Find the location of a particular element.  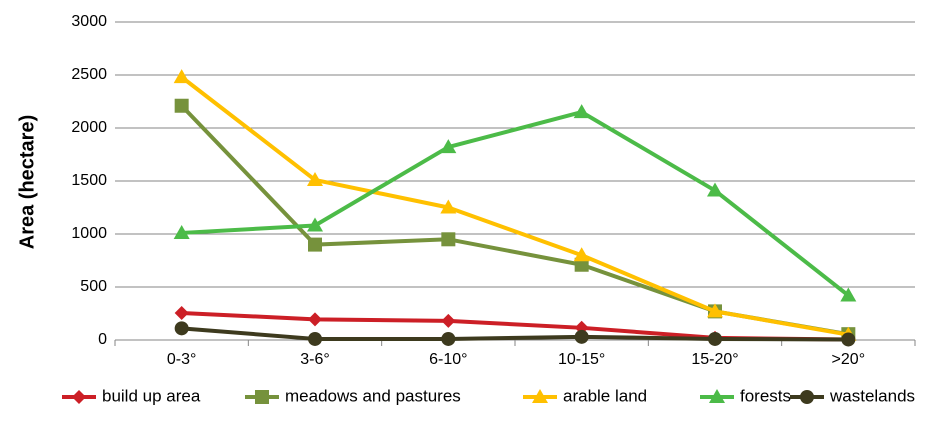

y-tick-label: 1500 is located at coordinates (89, 180).